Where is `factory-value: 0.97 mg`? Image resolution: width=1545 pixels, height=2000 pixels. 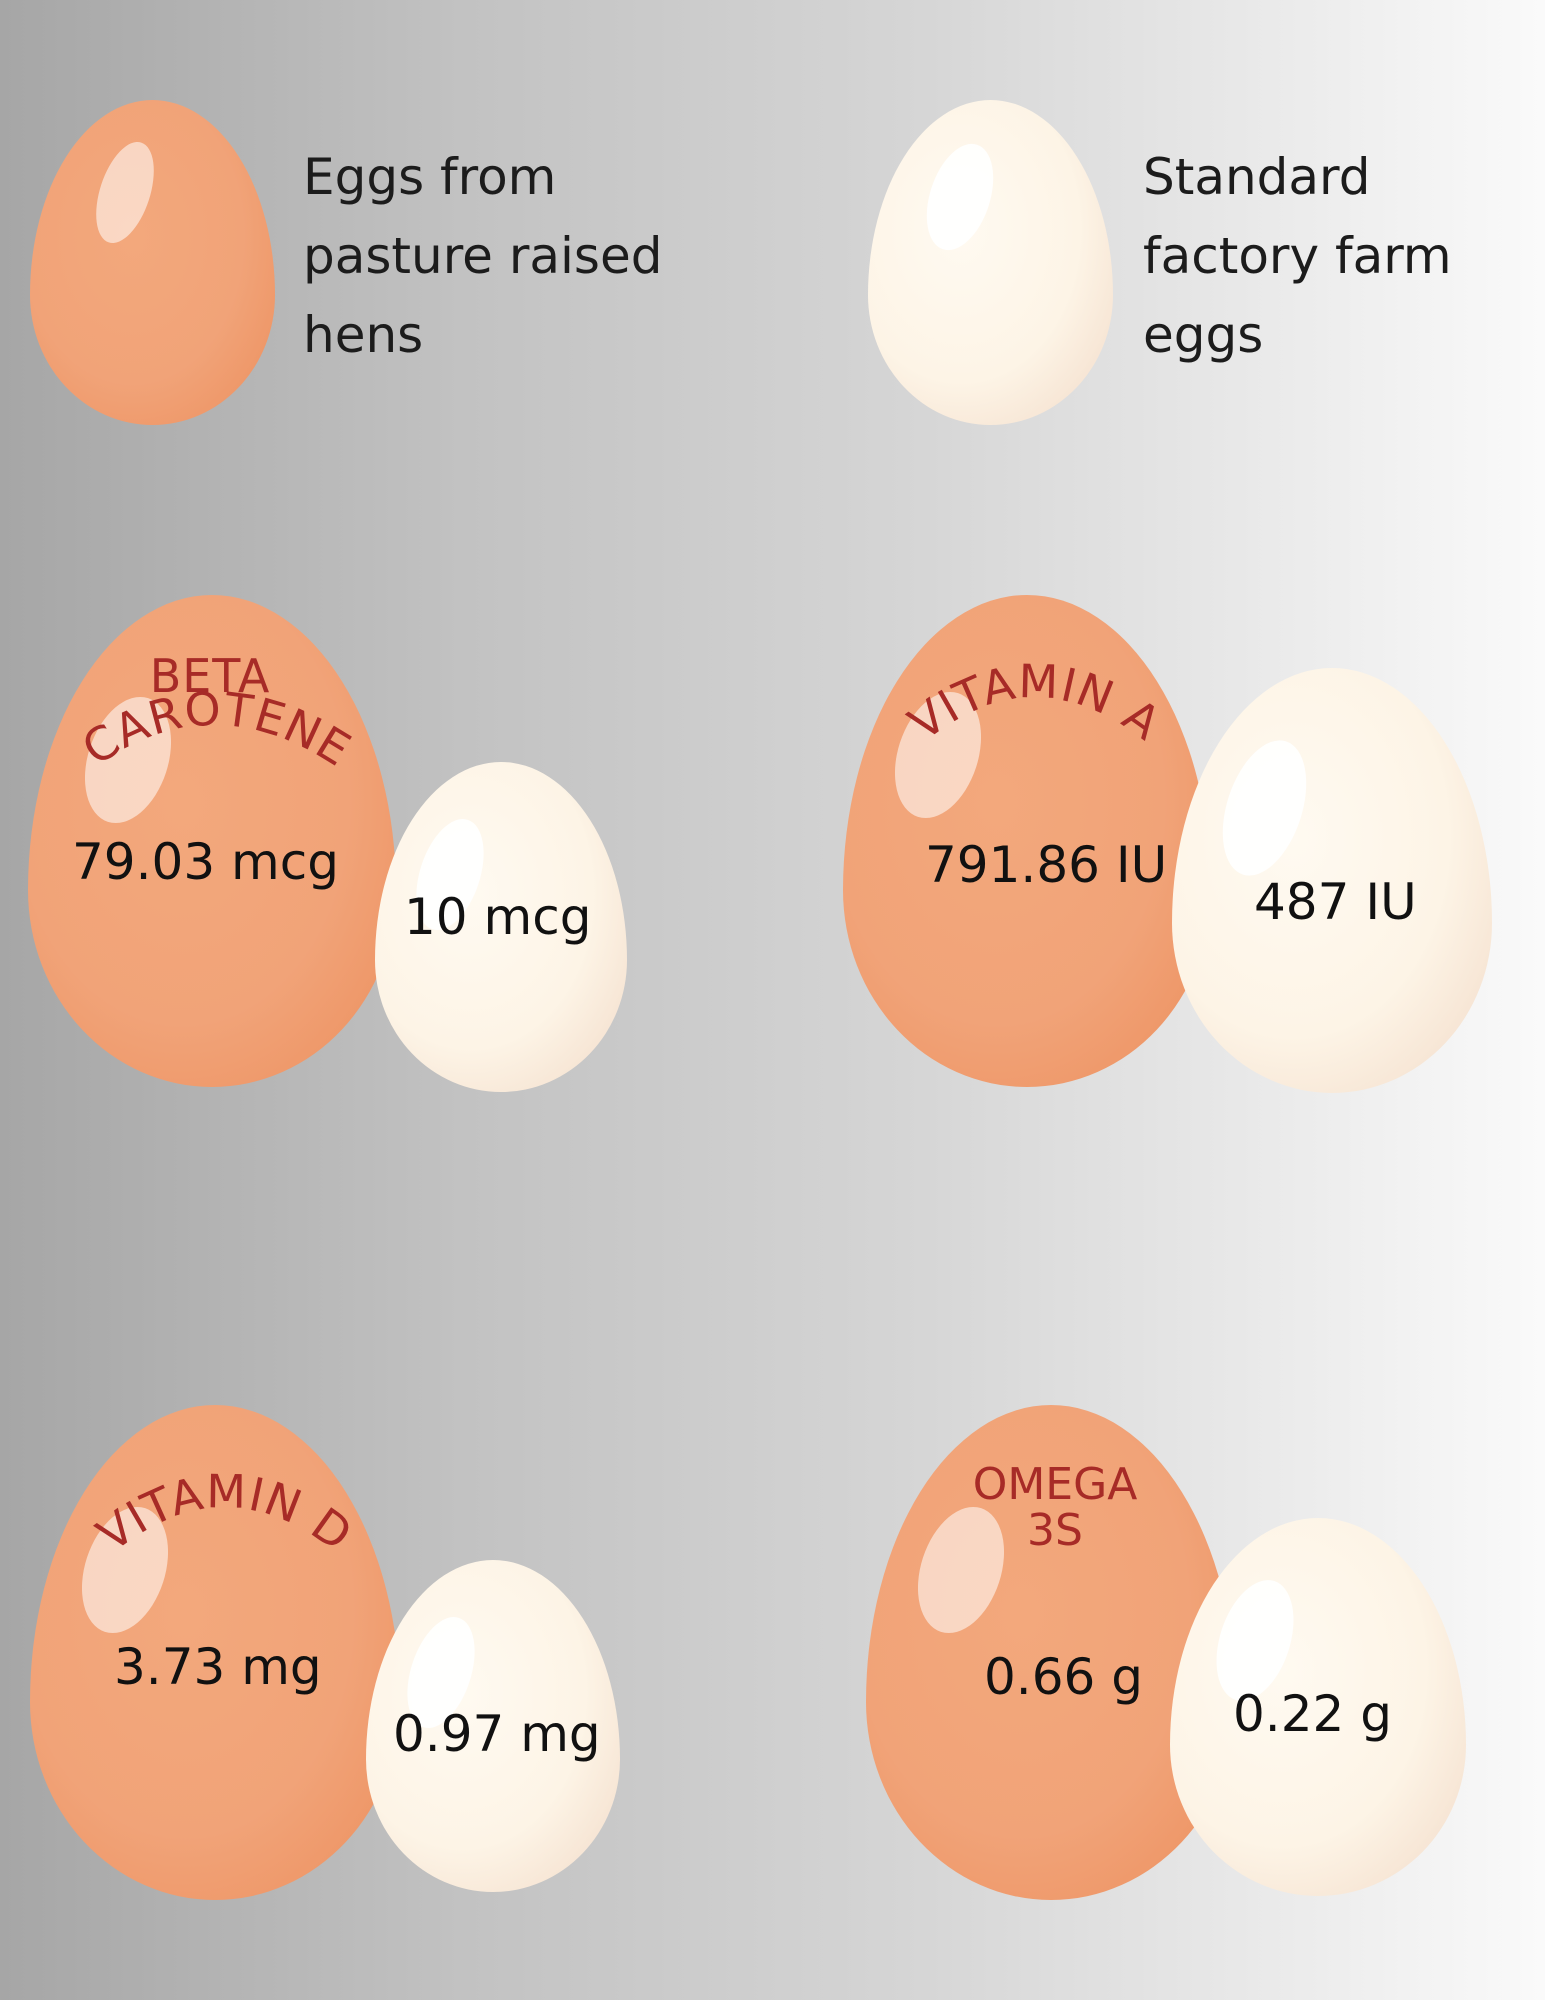
factory-value: 0.97 mg is located at coordinates (497, 1734).